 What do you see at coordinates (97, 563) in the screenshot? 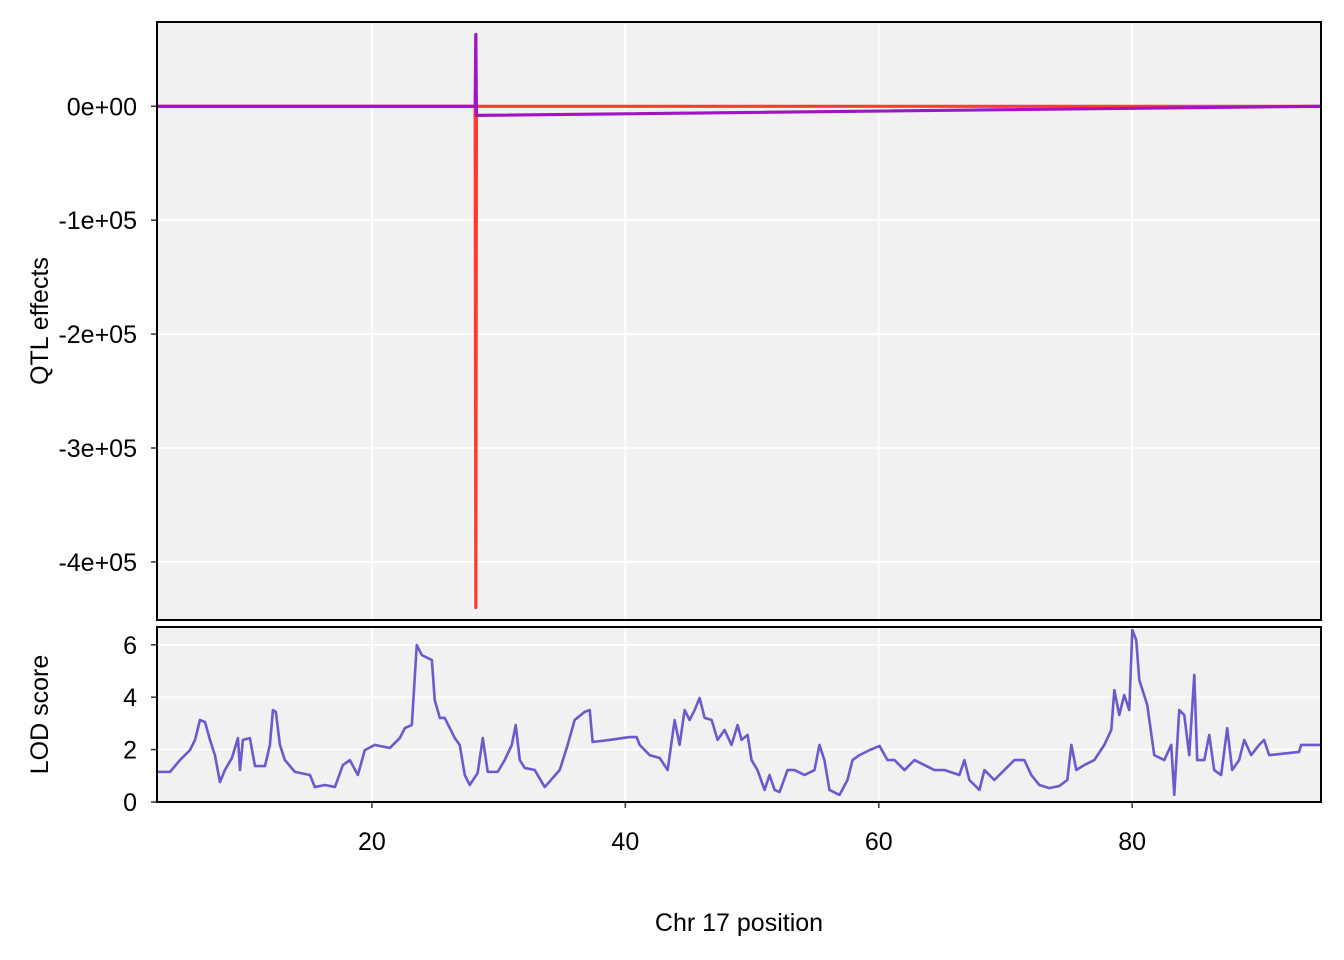
I see `y-tick-label: -4e+05` at bounding box center [97, 563].